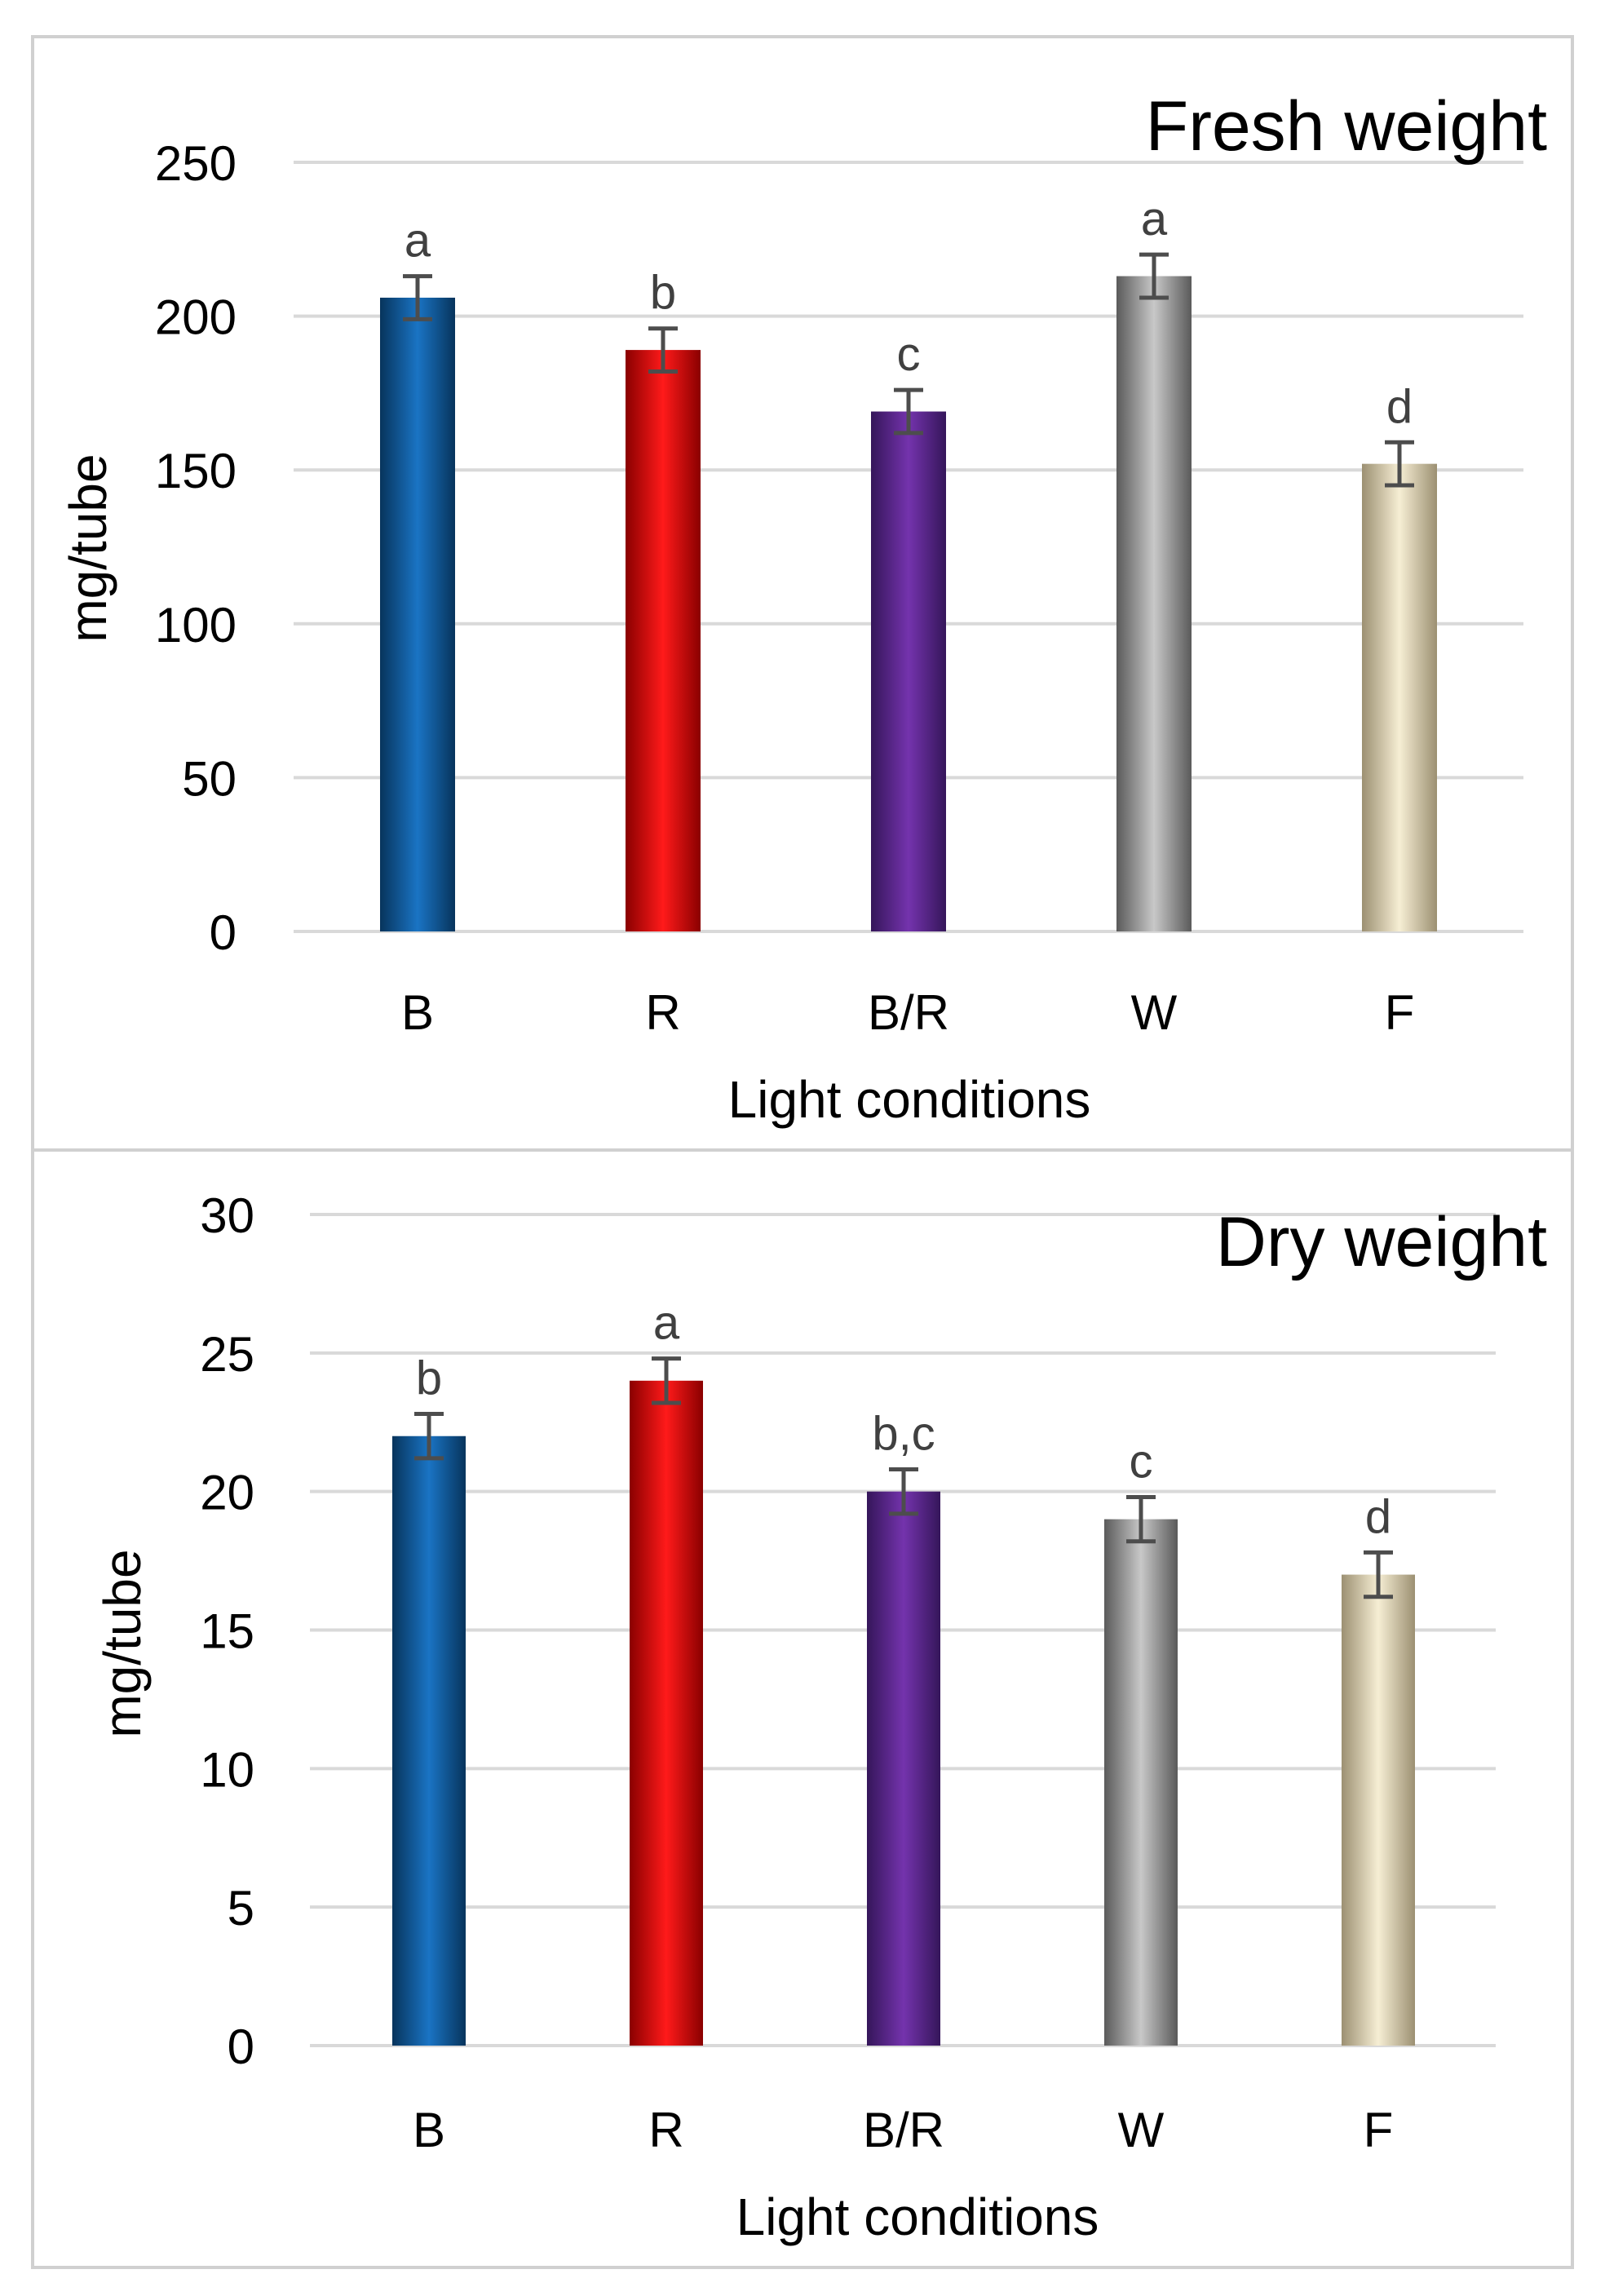 The height and width of the screenshot is (2296, 1605). I want to click on y-tick-label: 10, so click(227, 1769).